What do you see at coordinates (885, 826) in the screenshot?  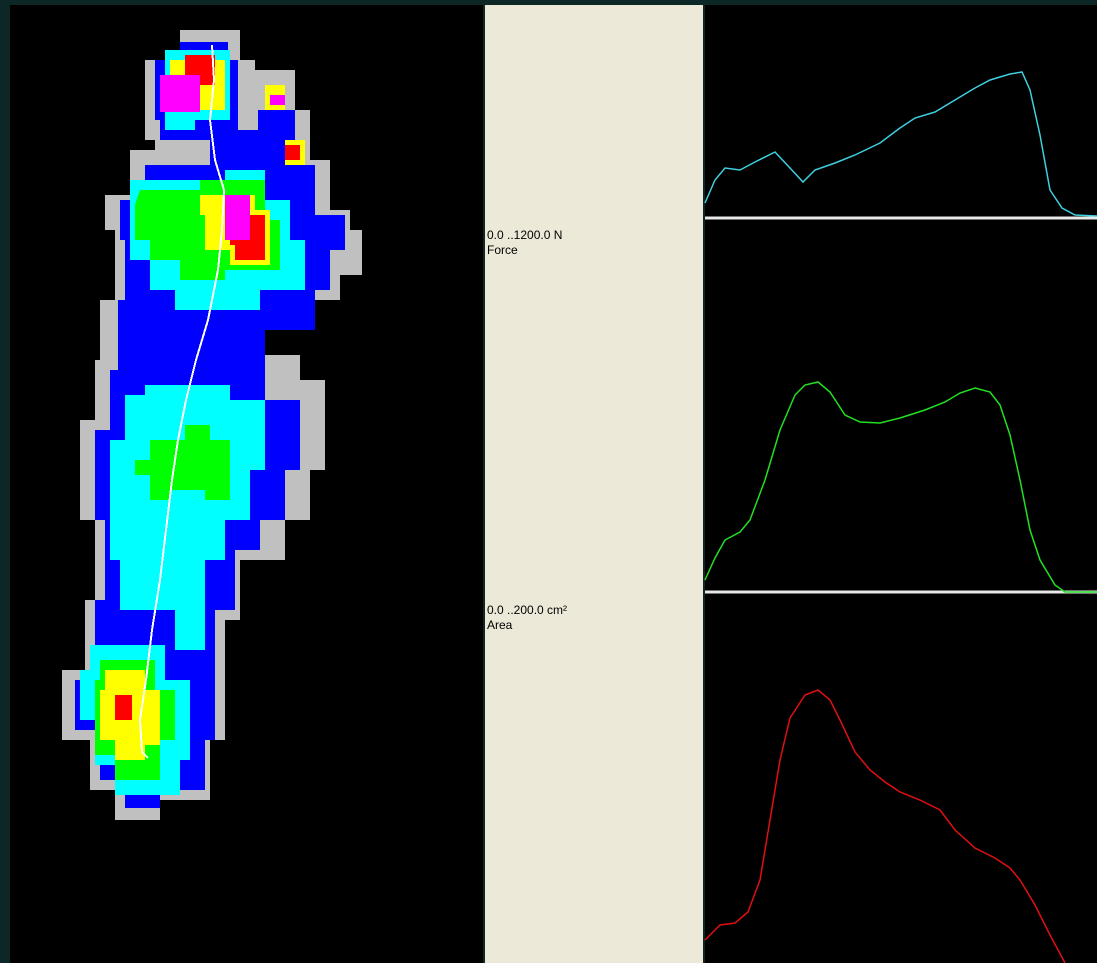 I see `pressure-curve` at bounding box center [885, 826].